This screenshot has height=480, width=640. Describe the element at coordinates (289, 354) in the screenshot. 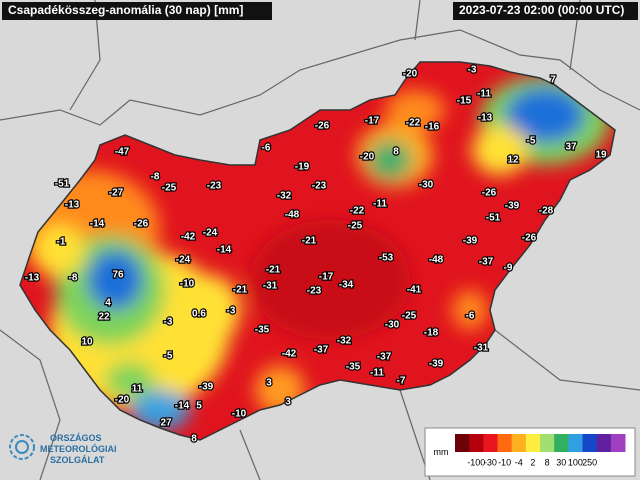

I see `station-value: -42` at that location.